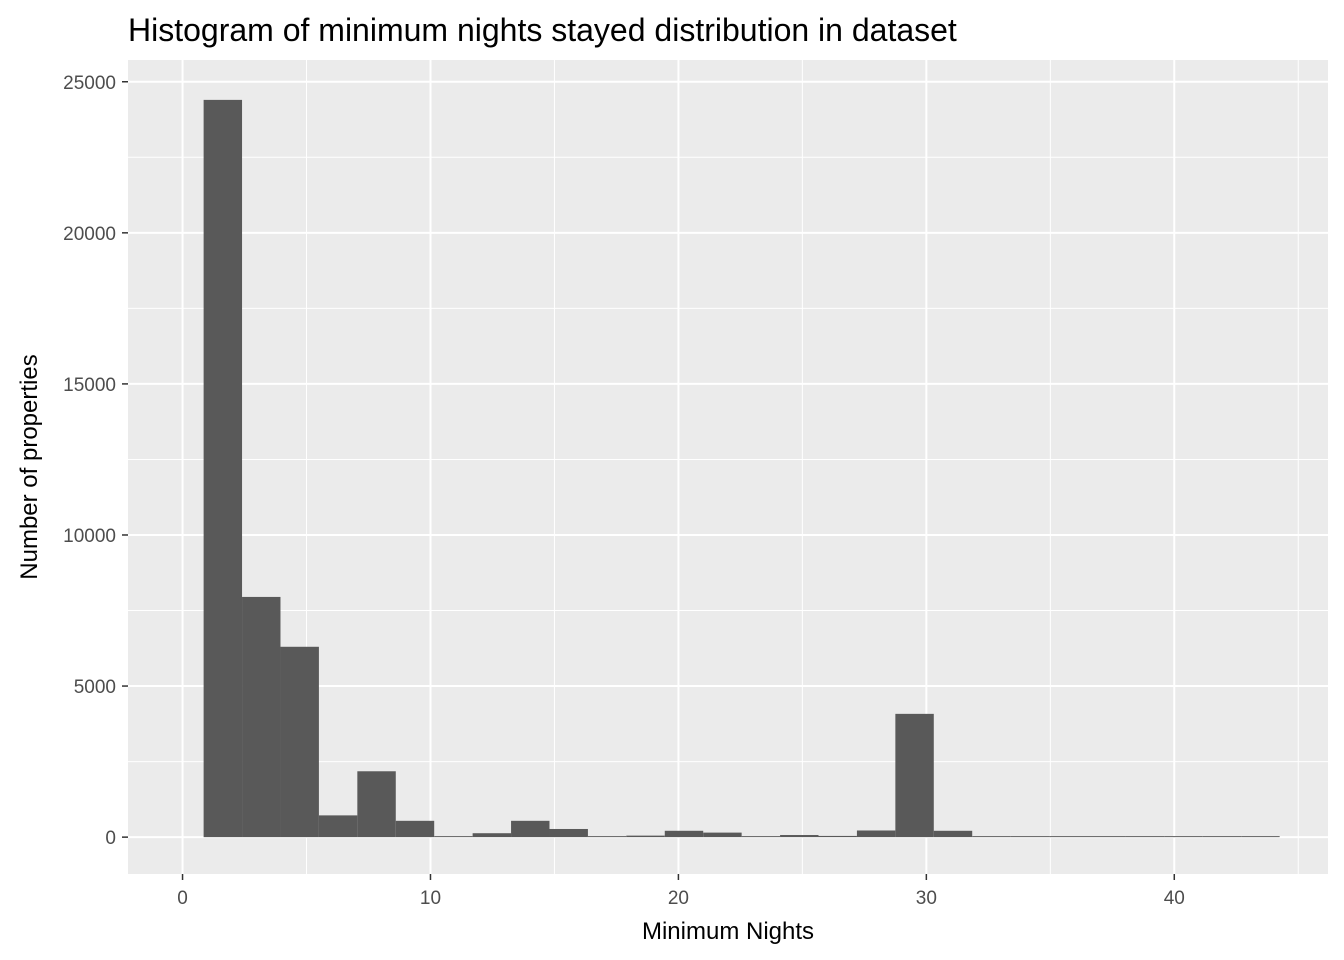  I want to click on x-tick-label: 10, so click(430, 898).